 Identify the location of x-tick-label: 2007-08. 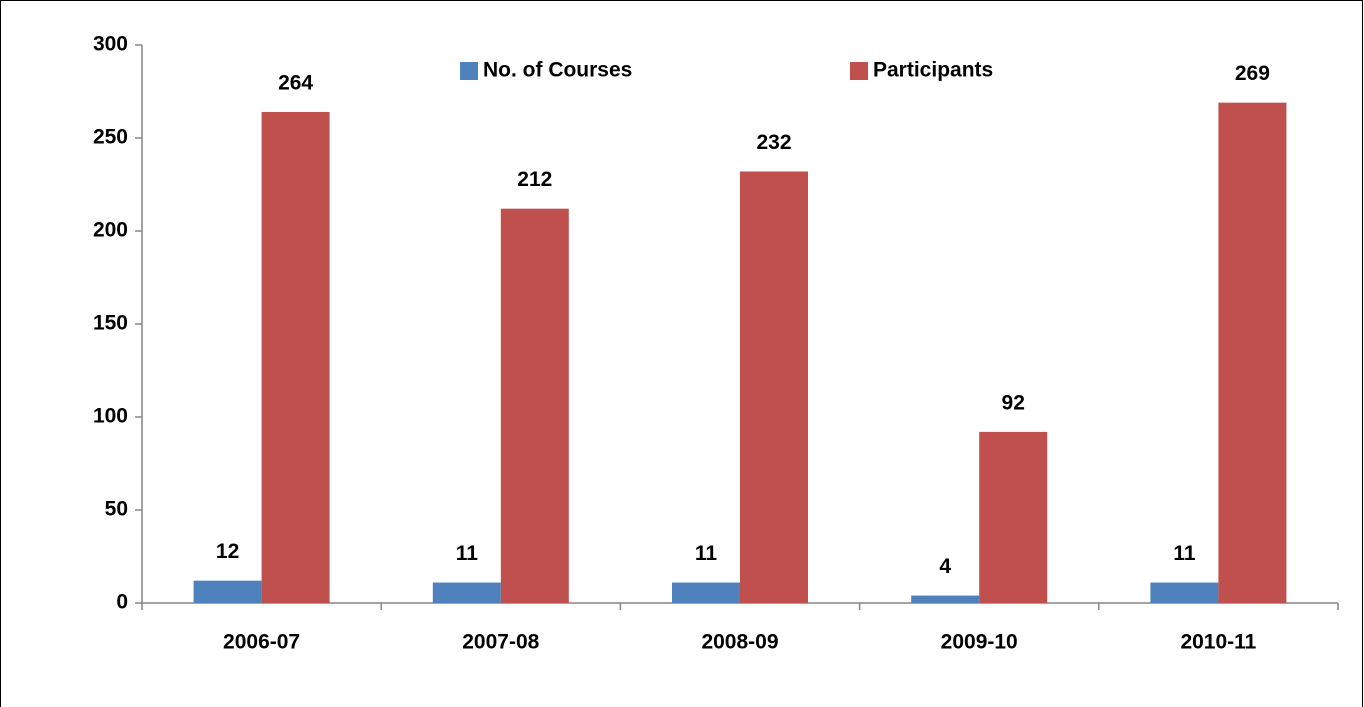
(500, 642).